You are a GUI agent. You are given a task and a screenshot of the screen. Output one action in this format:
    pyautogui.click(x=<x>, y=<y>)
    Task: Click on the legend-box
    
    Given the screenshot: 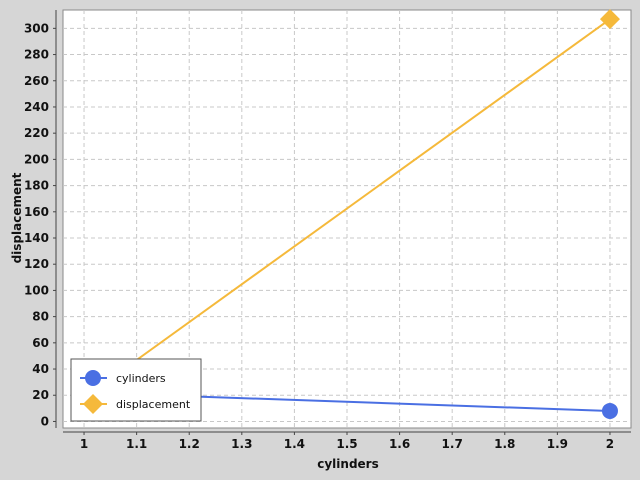 What is the action you would take?
    pyautogui.click(x=136, y=390)
    